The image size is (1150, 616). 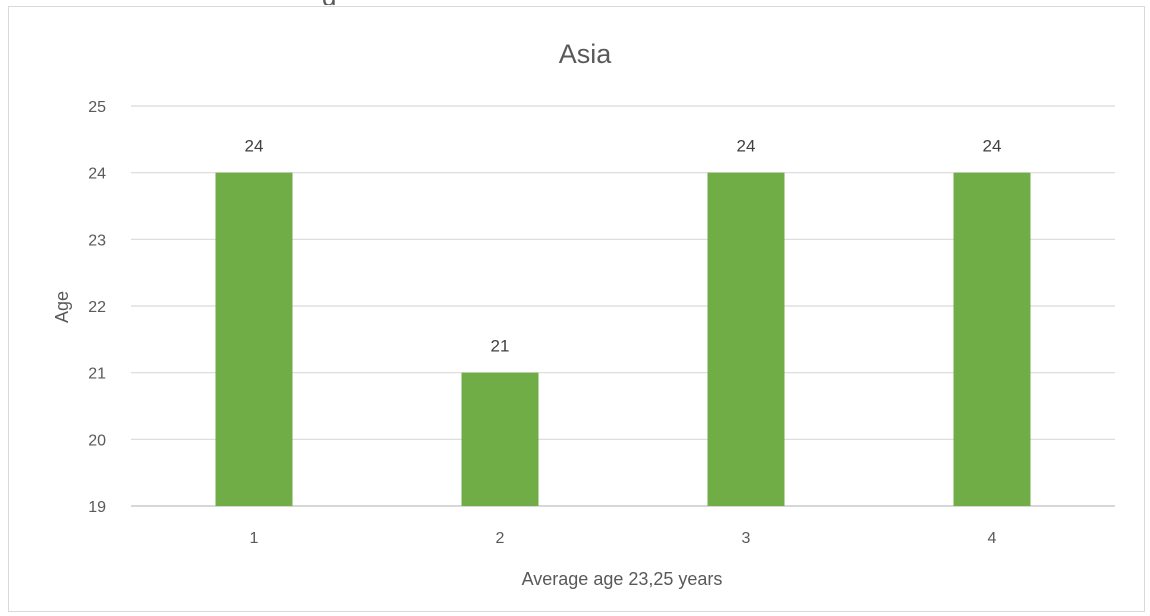 What do you see at coordinates (622, 579) in the screenshot?
I see `x-axis-title: Average age 23,25 years` at bounding box center [622, 579].